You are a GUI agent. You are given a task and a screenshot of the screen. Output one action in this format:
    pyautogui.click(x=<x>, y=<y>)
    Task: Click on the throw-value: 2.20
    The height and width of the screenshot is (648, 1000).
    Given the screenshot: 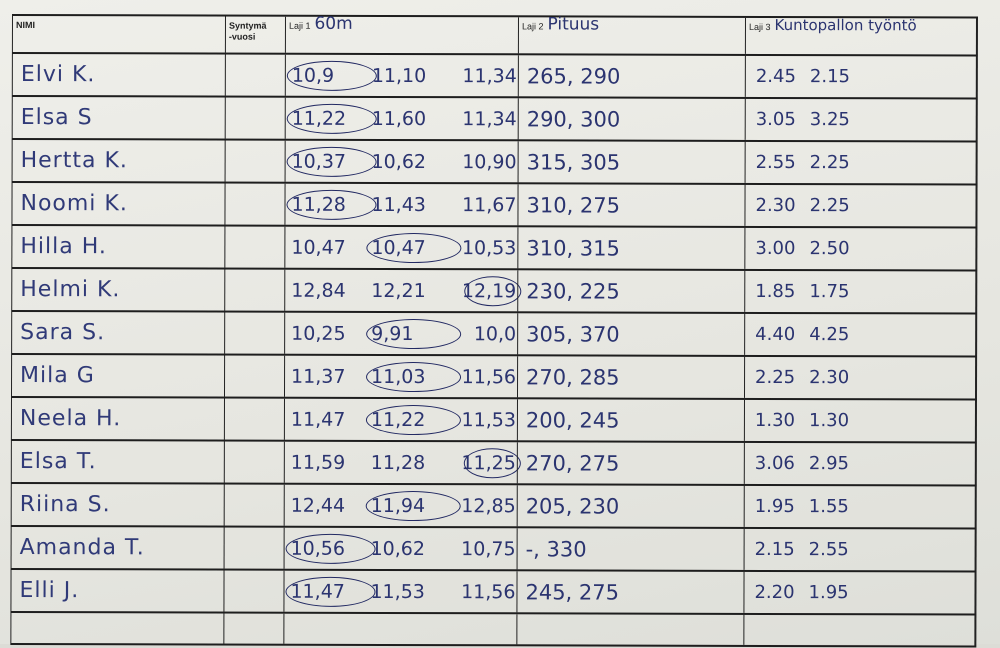 What is the action you would take?
    pyautogui.click(x=774, y=592)
    